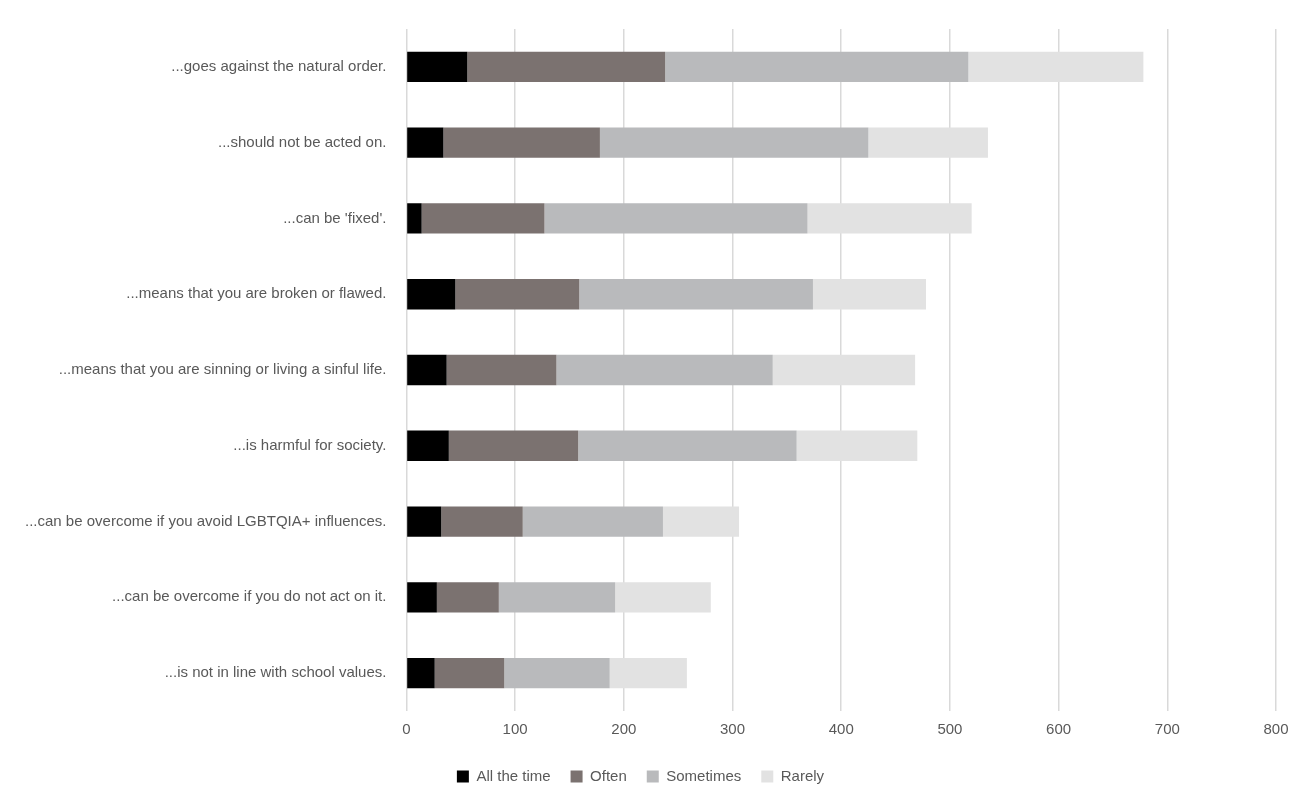 Image resolution: width=1306 pixels, height=799 pixels. I want to click on x-tick-label: 0, so click(406, 729).